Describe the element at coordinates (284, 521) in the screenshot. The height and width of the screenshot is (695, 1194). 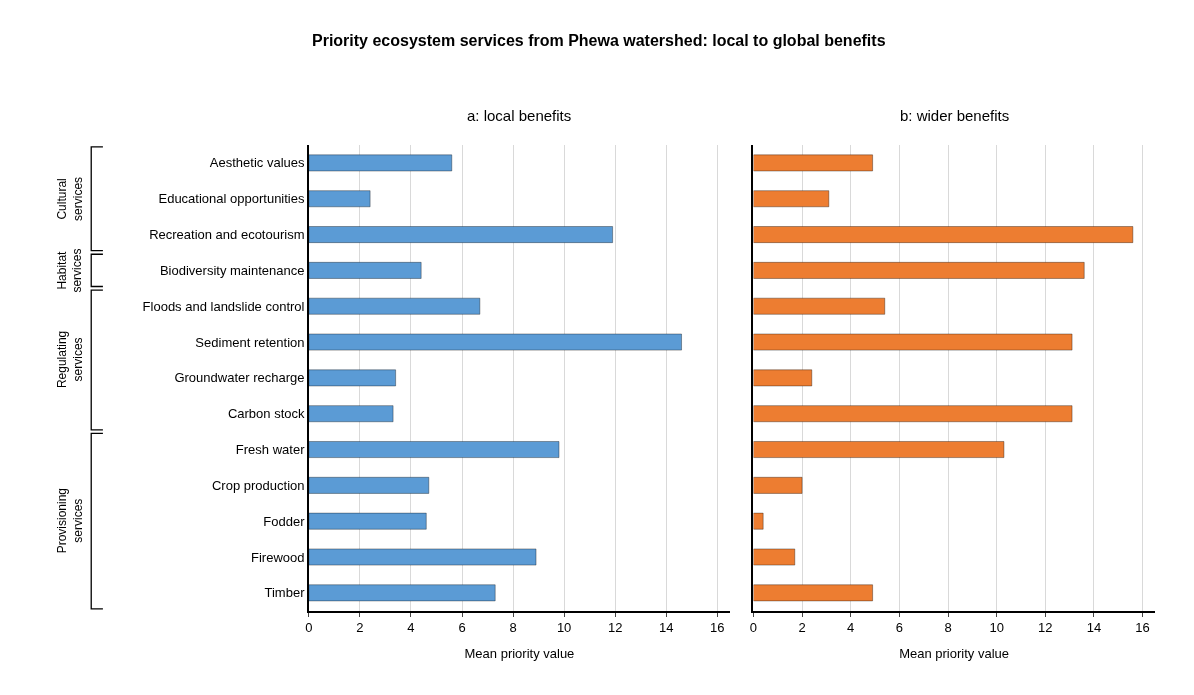
I see `y-tick-label: Fodder` at that location.